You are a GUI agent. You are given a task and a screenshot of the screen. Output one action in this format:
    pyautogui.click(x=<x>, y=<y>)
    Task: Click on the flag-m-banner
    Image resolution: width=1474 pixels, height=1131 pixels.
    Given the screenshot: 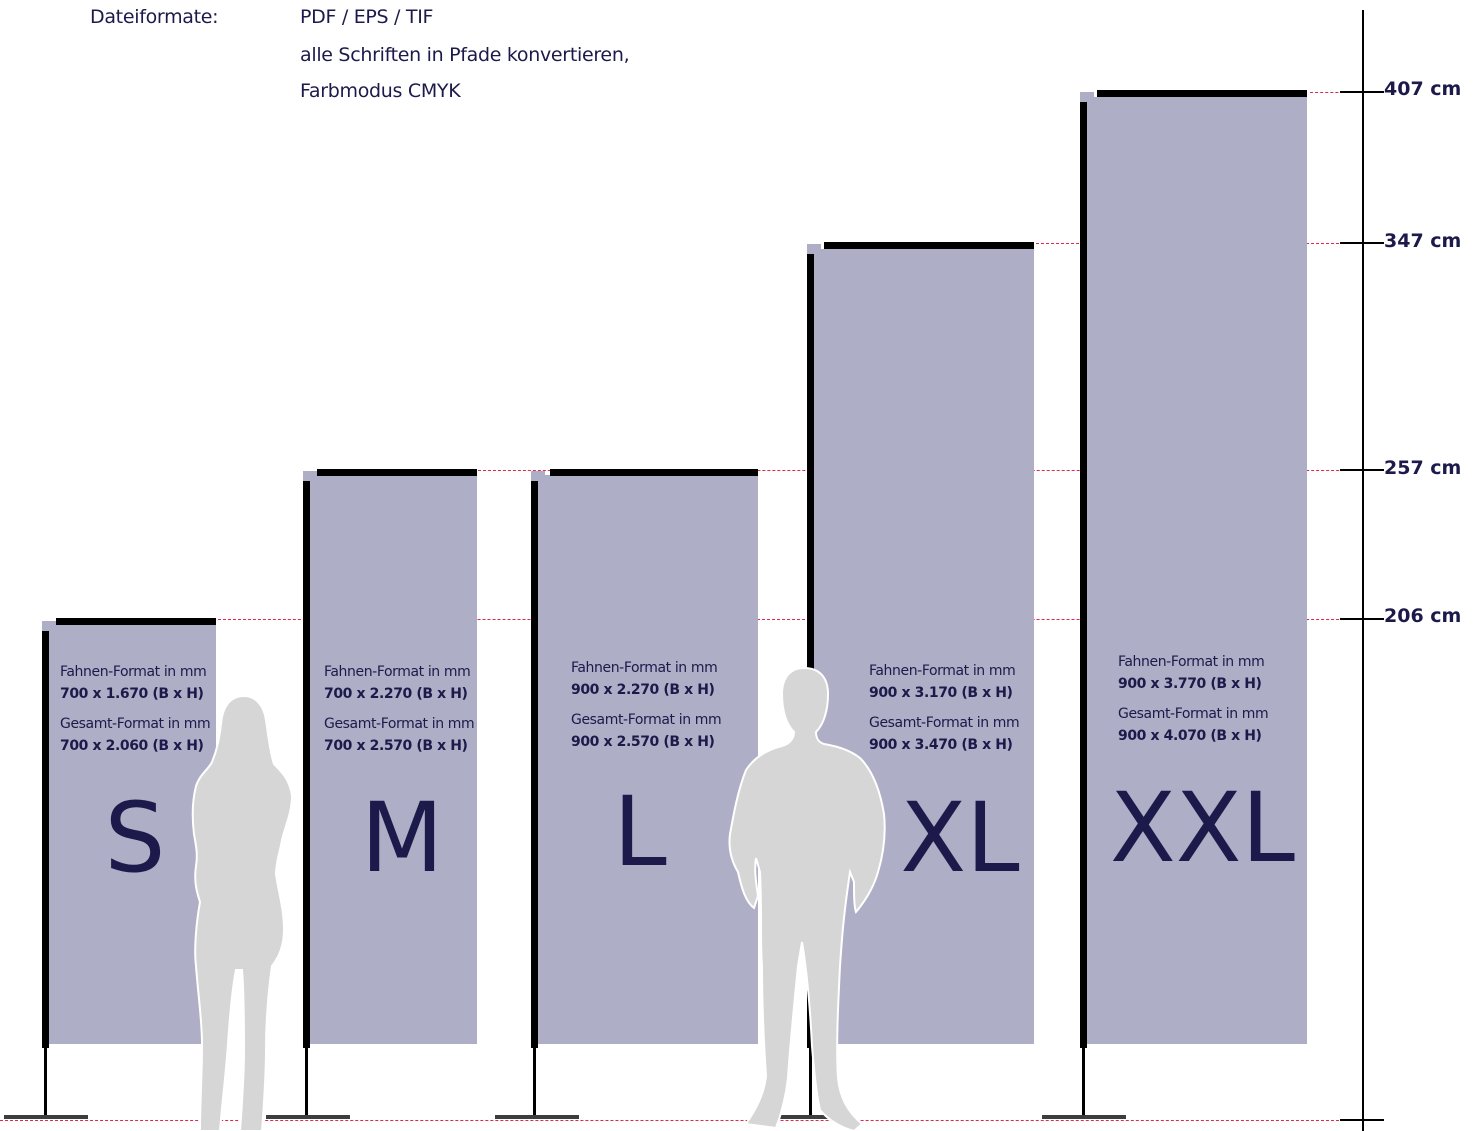 What is the action you would take?
    pyautogui.click(x=393, y=759)
    